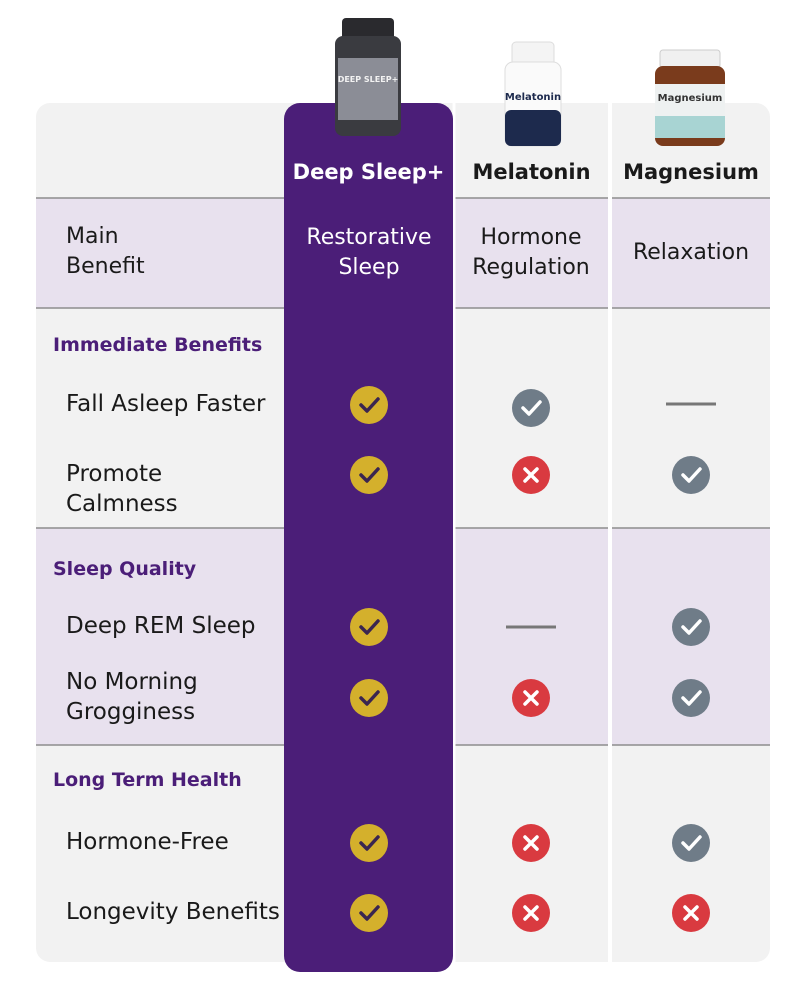  Describe the element at coordinates (122, 489) in the screenshot. I see `row-label: Promote Calmness` at that location.